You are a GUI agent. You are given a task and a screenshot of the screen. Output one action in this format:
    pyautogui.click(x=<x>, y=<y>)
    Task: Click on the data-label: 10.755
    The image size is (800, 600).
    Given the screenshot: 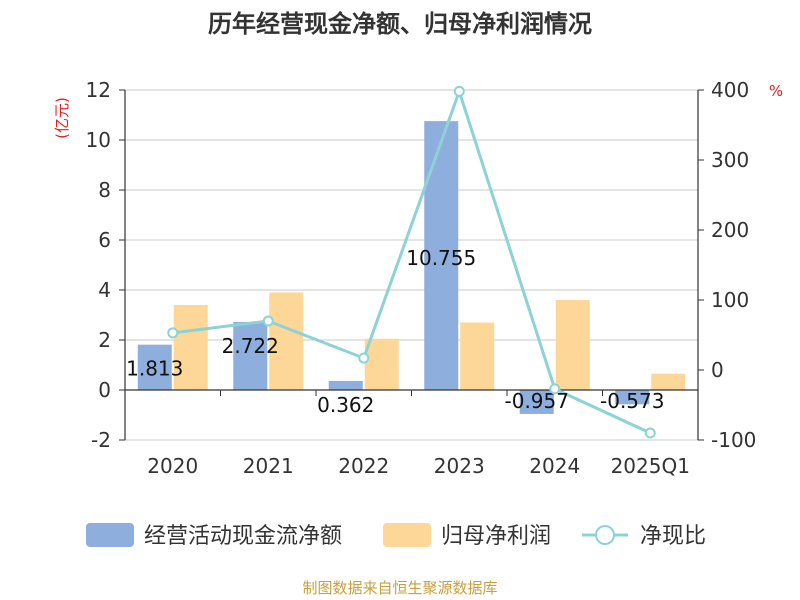 What is the action you would take?
    pyautogui.click(x=441, y=258)
    